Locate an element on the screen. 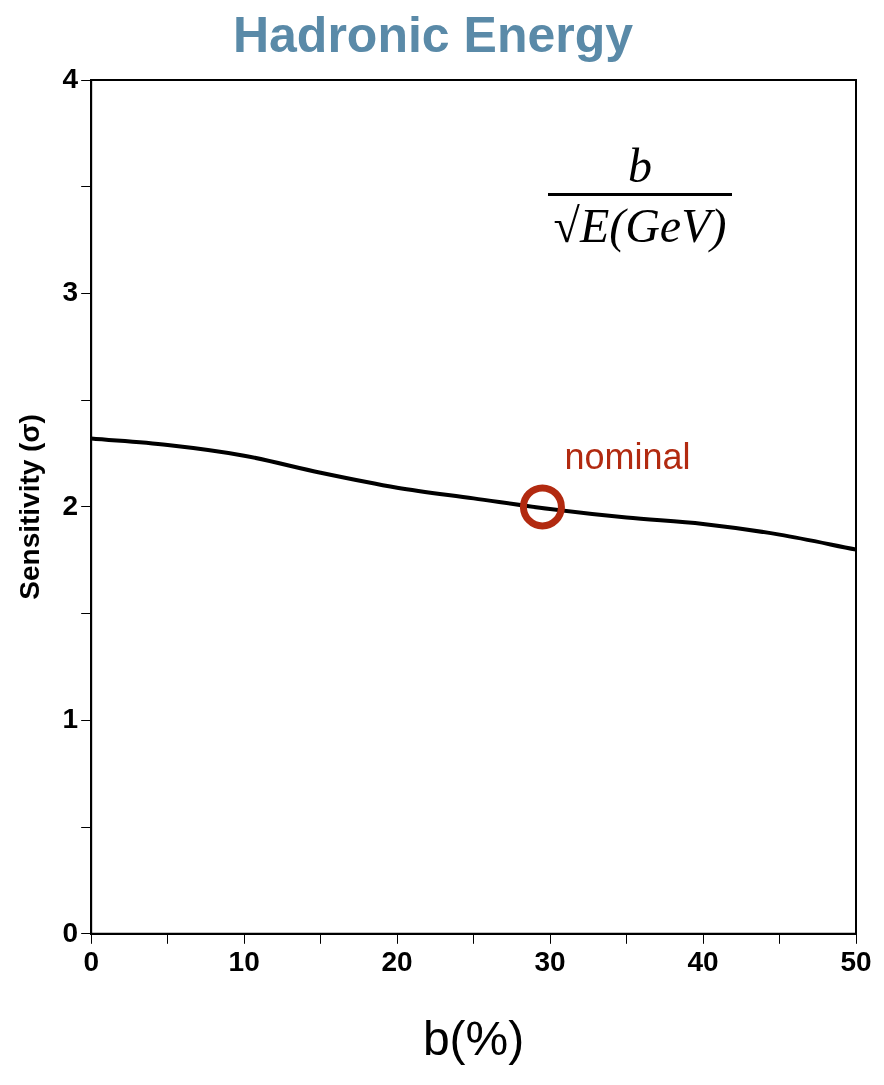 This screenshot has height=1085, width=884. x-tick-label: 20 is located at coordinates (397, 962).